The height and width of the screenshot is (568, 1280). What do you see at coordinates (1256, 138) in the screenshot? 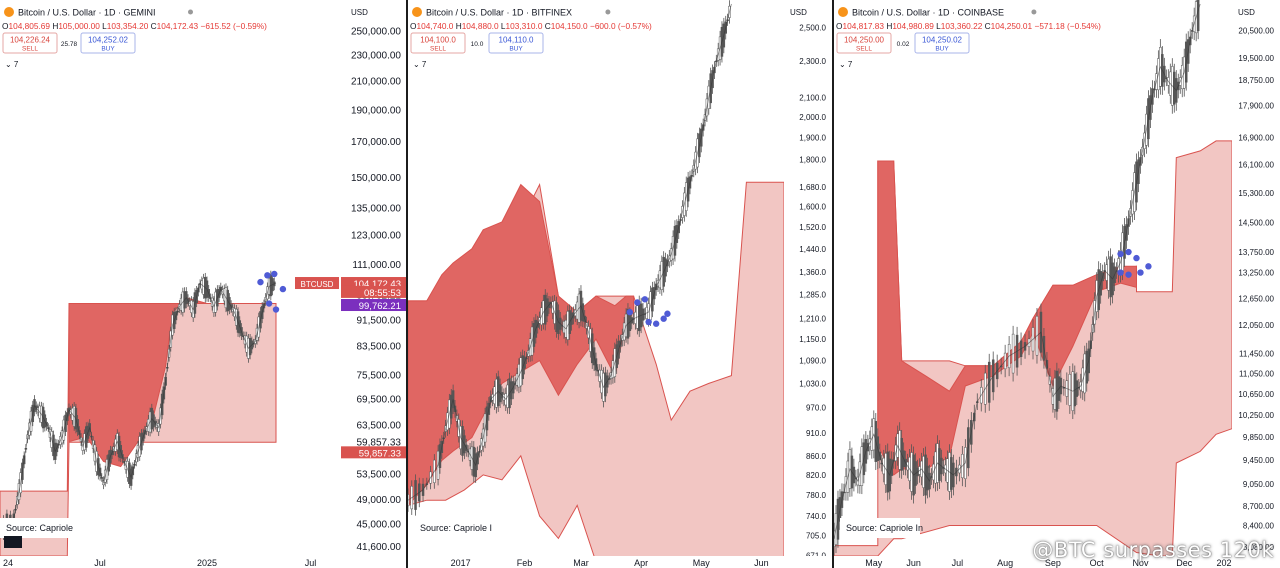
I see `y-tick-label: 16,900.00` at bounding box center [1256, 138].